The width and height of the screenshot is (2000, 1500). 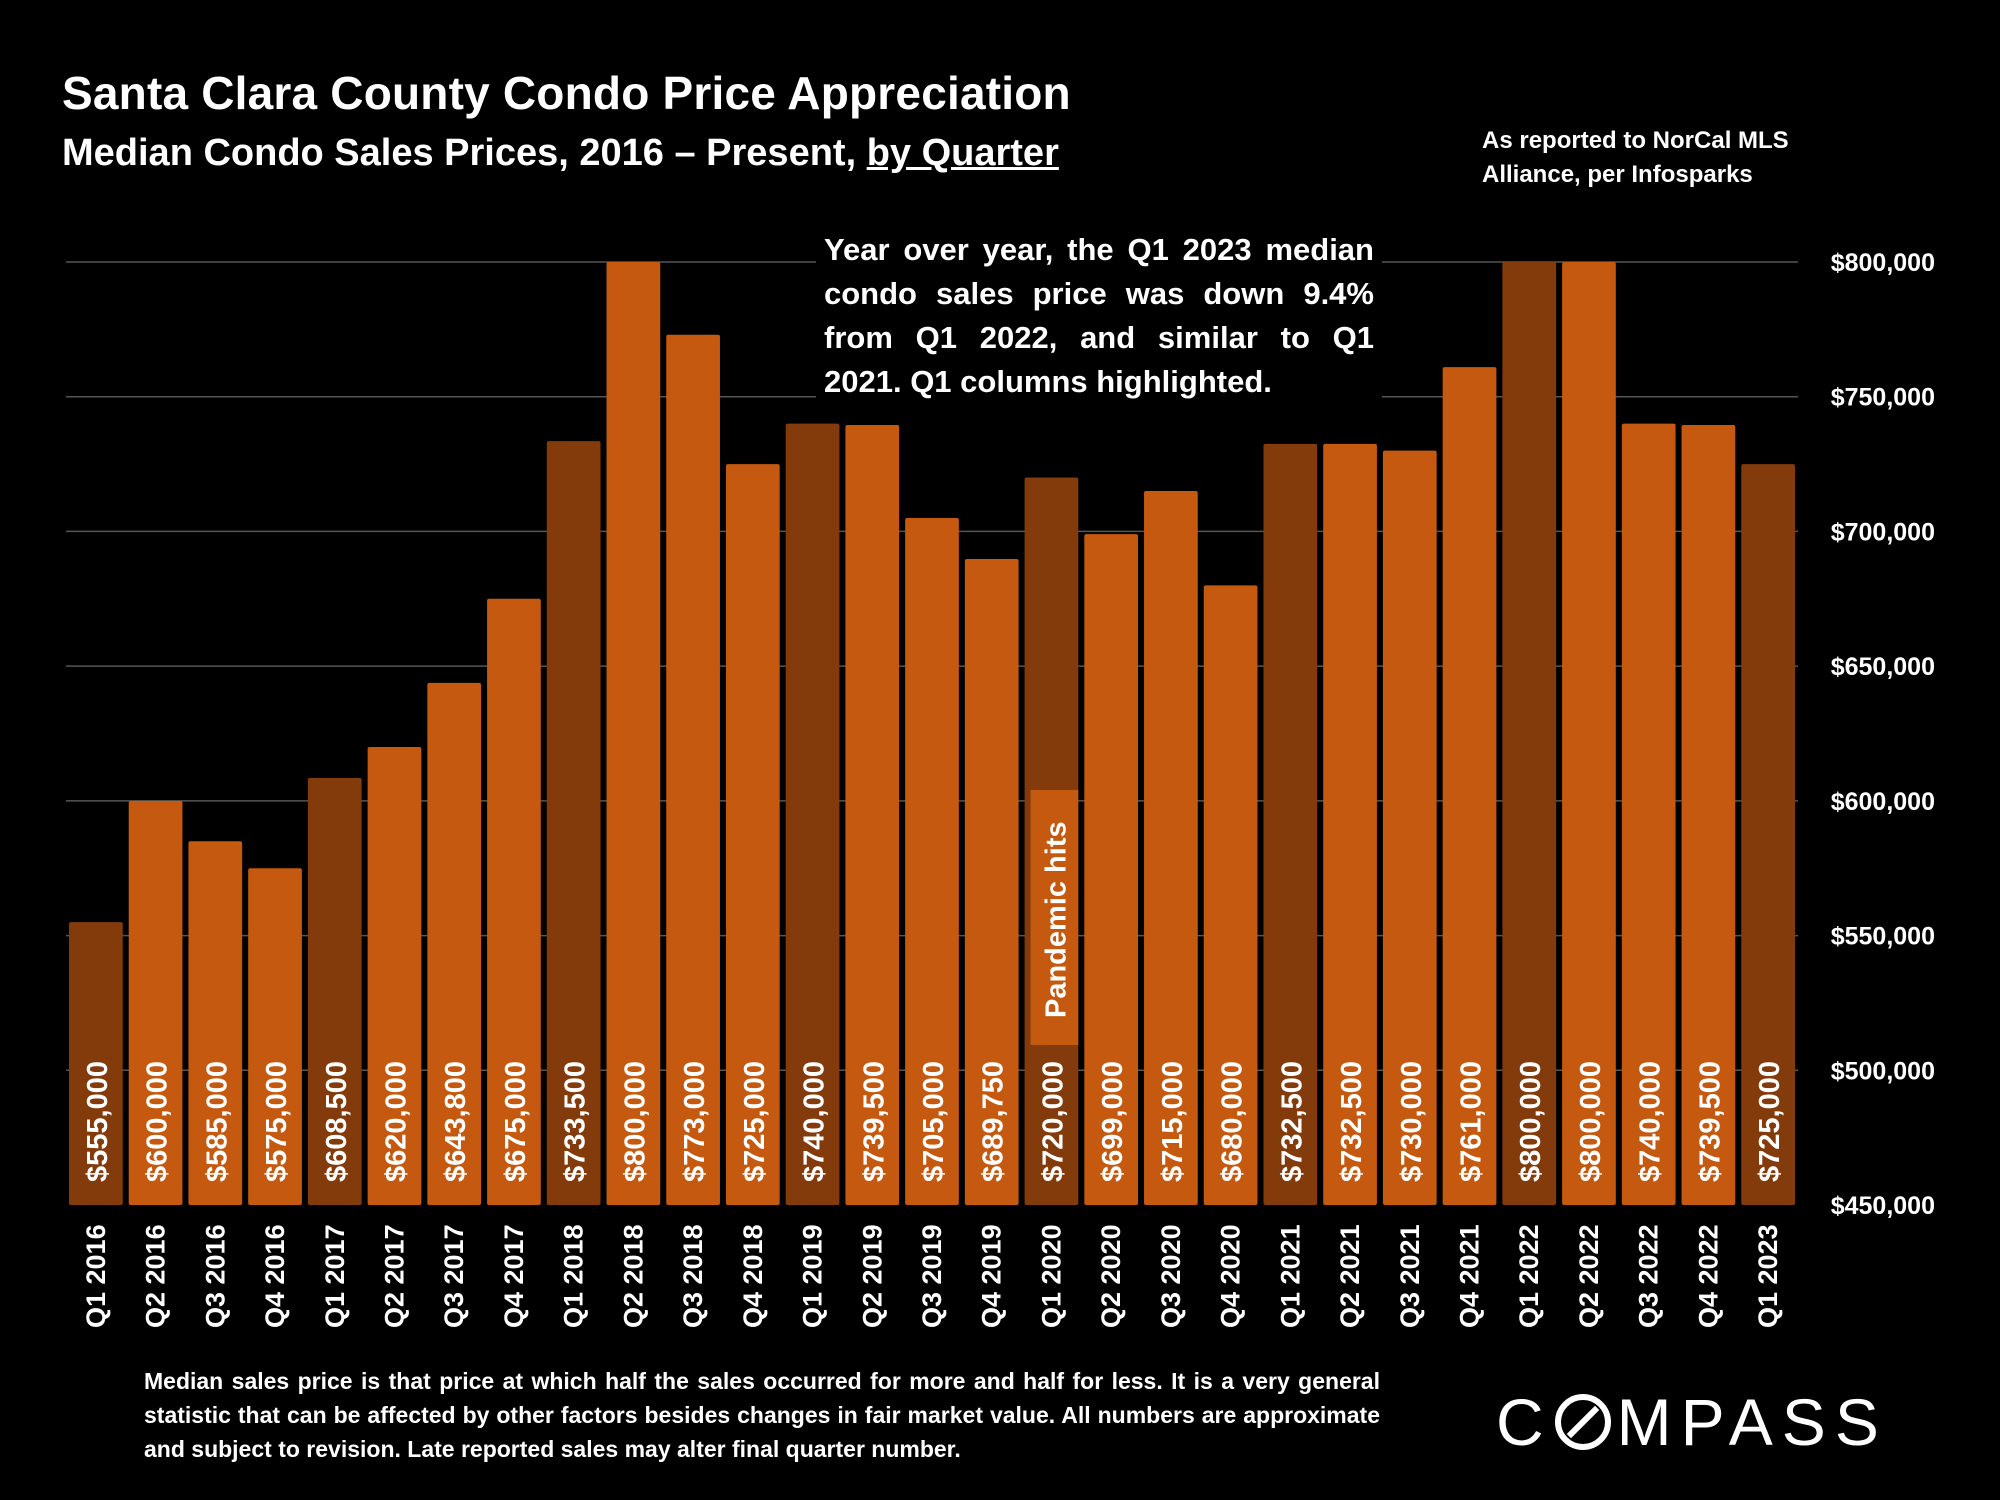 I want to click on y-tick-label: $750,000, so click(x=1883, y=398).